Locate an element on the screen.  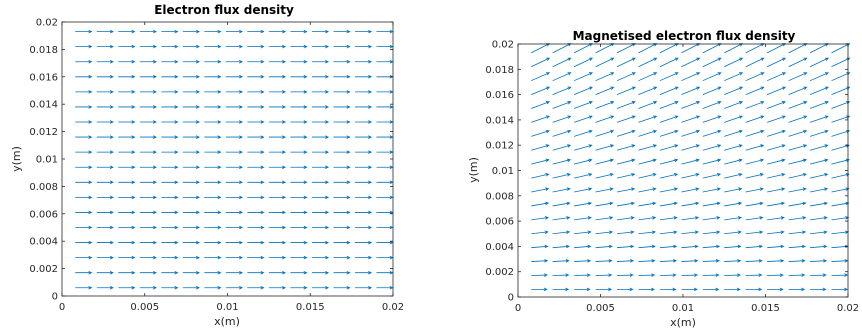
y-tick-label: 0 is located at coordinates (511, 298).